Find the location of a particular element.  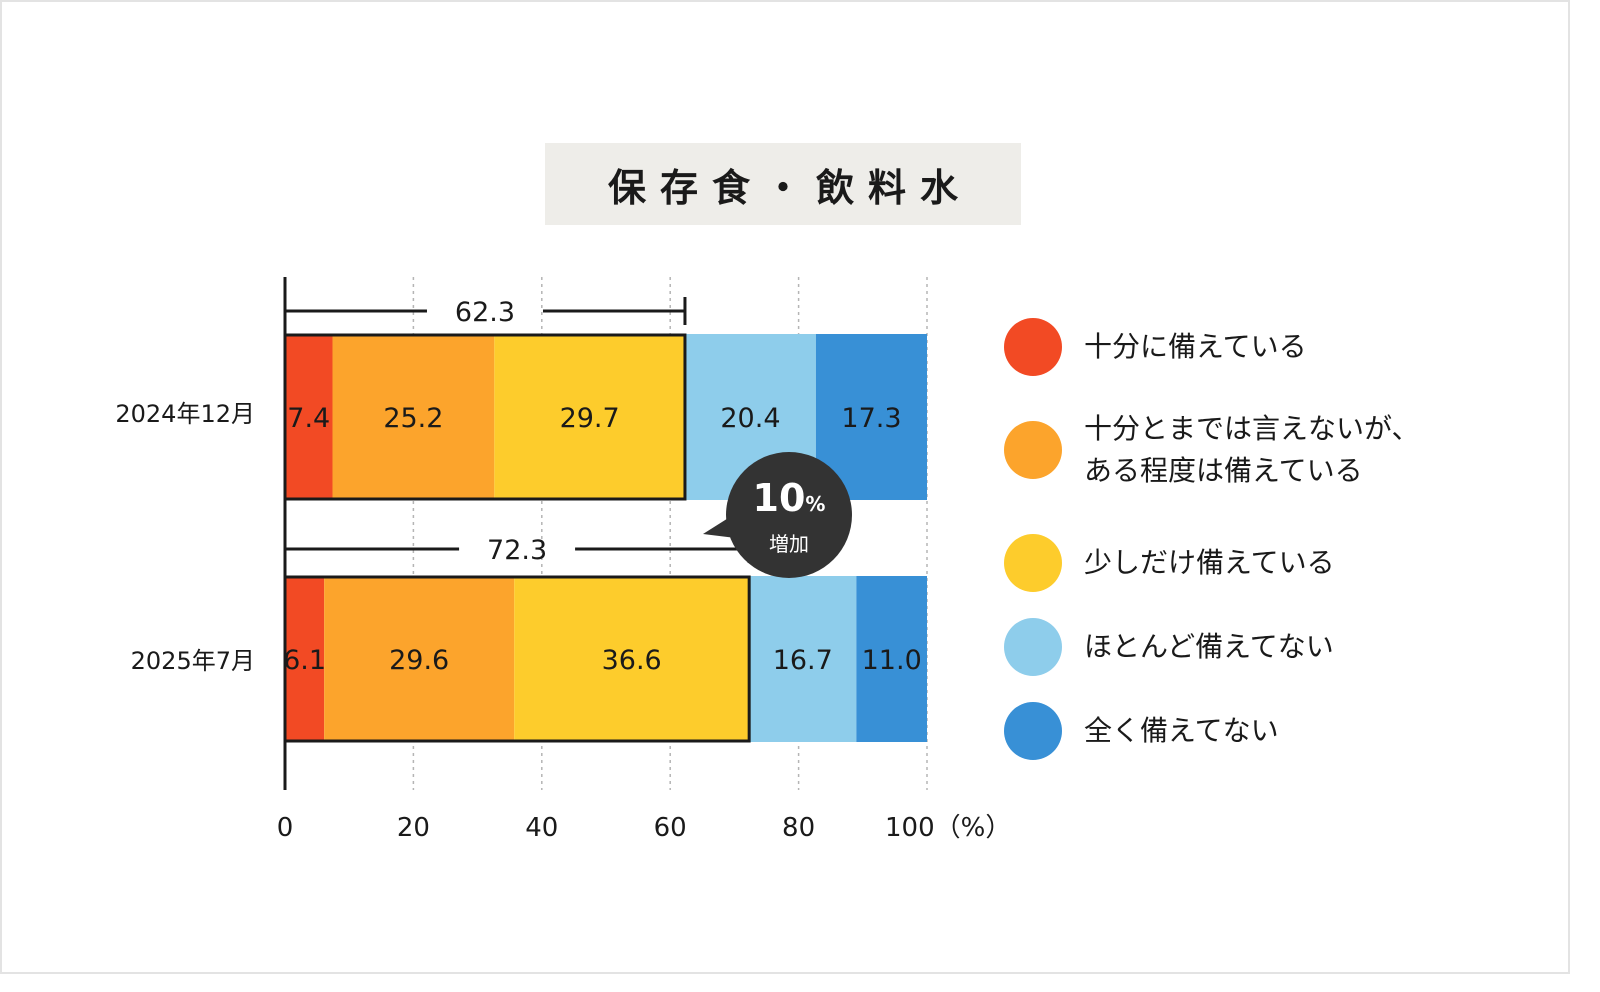

bar-value-label: 11.0 is located at coordinates (892, 660).